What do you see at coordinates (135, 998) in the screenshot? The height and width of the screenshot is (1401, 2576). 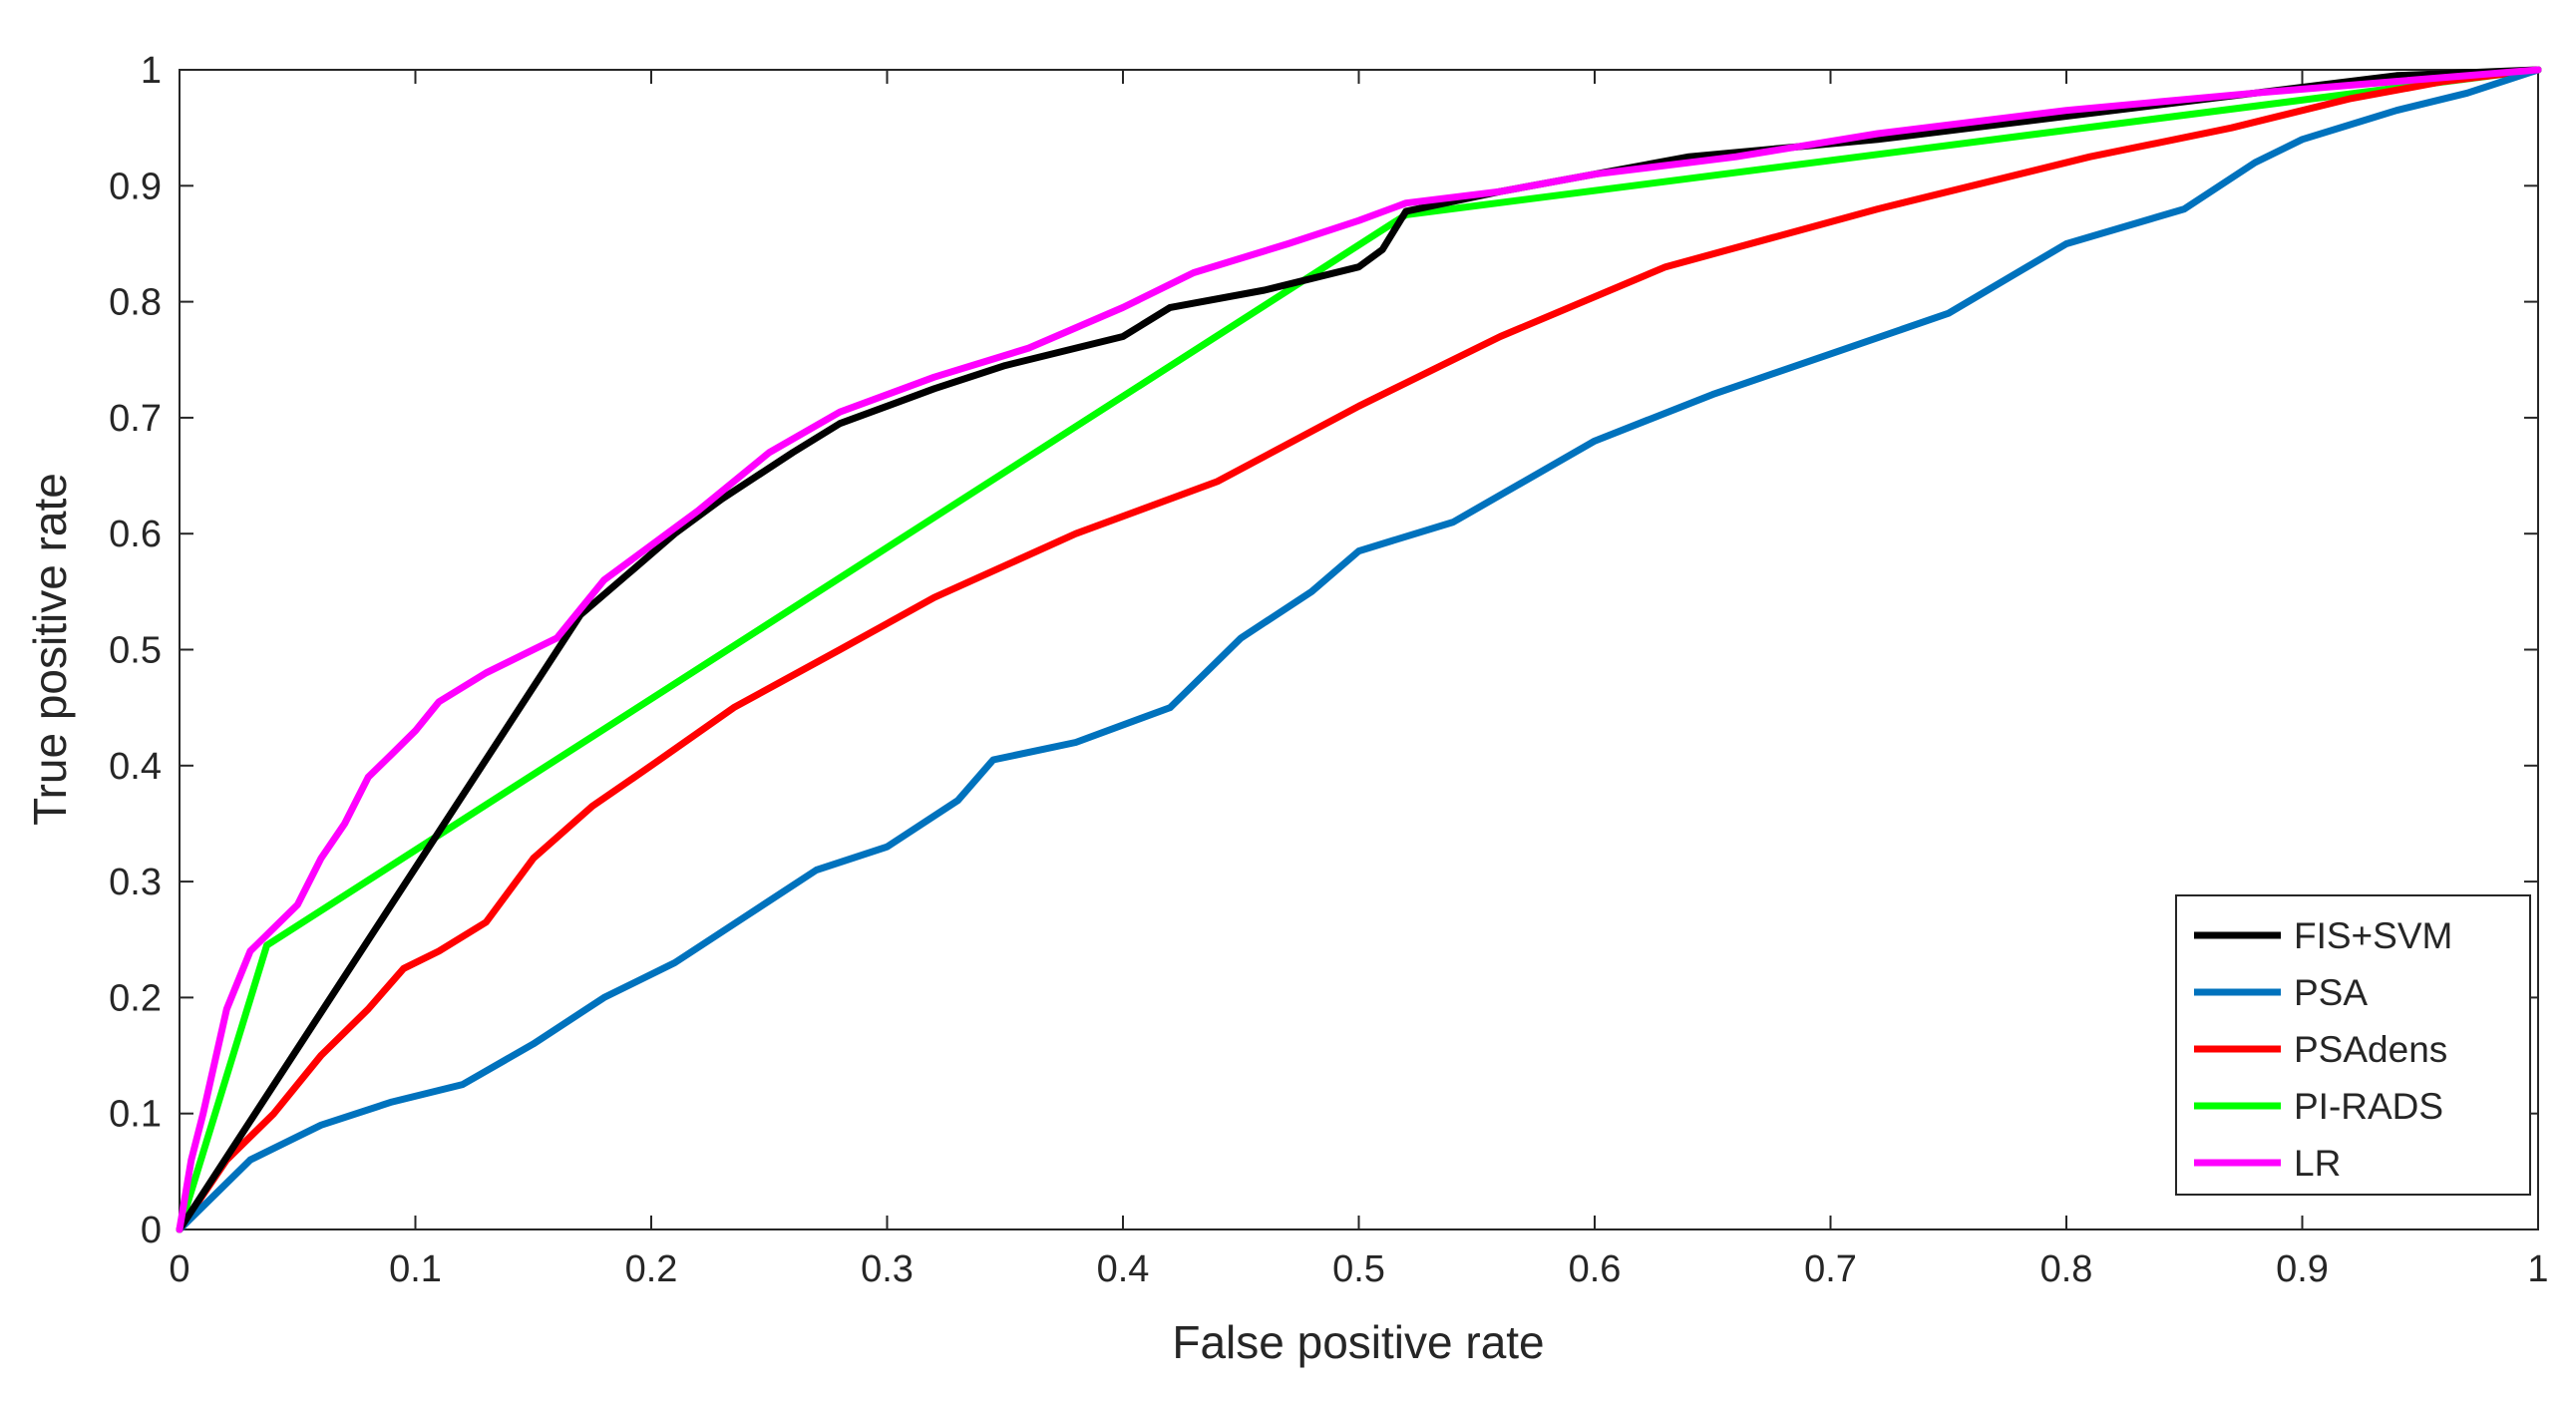 I see `y-tick-label: 0.2` at bounding box center [135, 998].